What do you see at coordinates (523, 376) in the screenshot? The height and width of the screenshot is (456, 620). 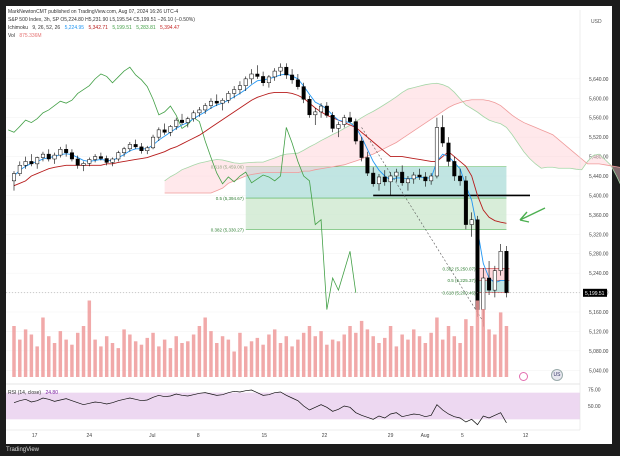 I see `alert-icon` at bounding box center [523, 376].